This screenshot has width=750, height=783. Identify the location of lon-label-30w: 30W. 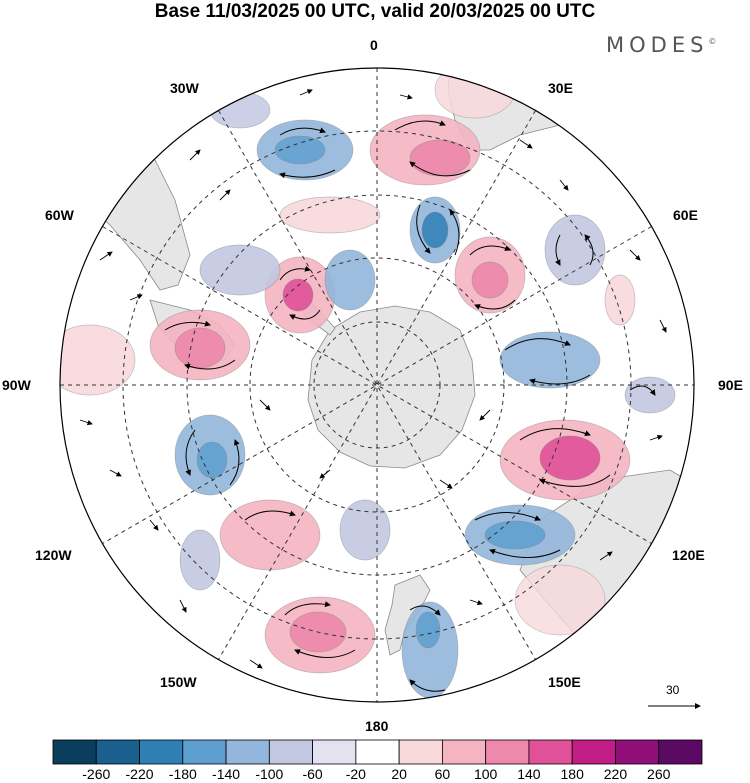
(184, 88).